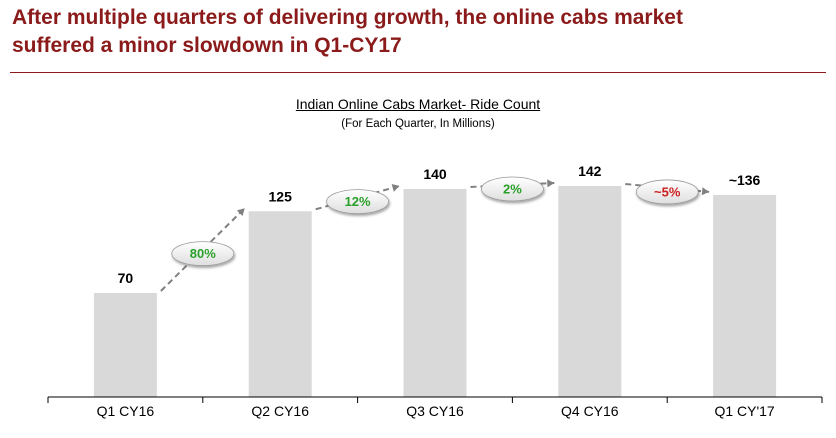 The image size is (836, 438). I want to click on growth-badge: 12%, so click(358, 202).